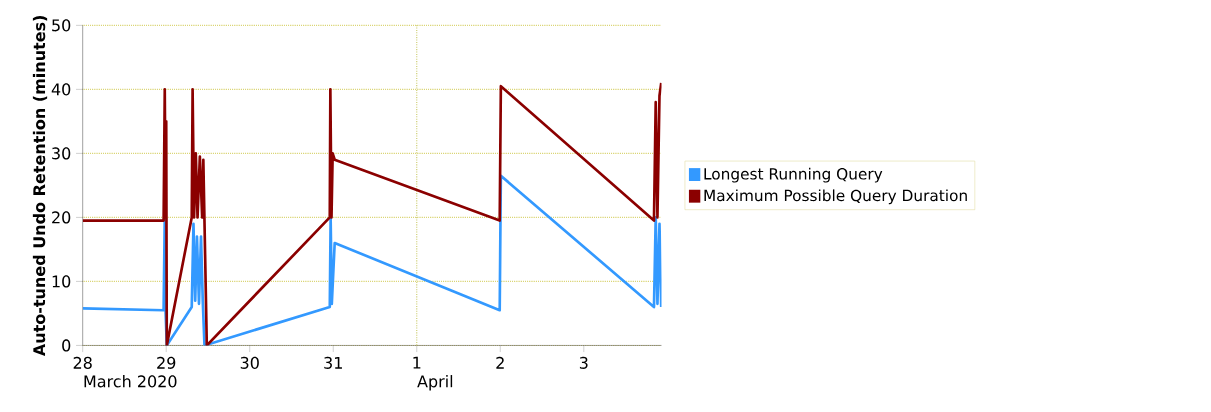 This screenshot has height=412, width=1211. What do you see at coordinates (61, 217) in the screenshot?
I see `y-tick-label: 20` at bounding box center [61, 217].